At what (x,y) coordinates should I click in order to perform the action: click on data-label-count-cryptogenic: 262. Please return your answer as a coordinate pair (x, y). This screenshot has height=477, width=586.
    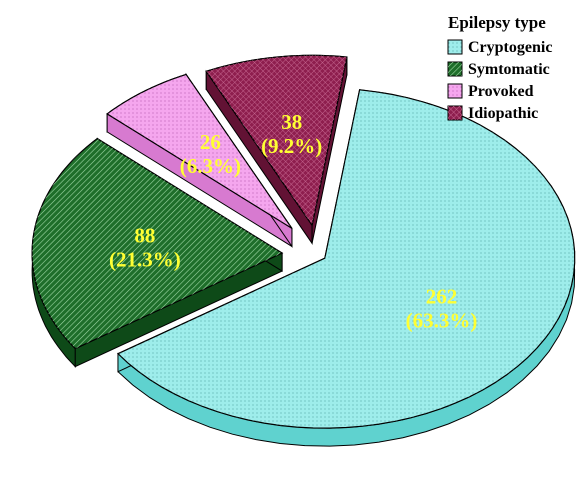
    Looking at the image, I should click on (442, 297).